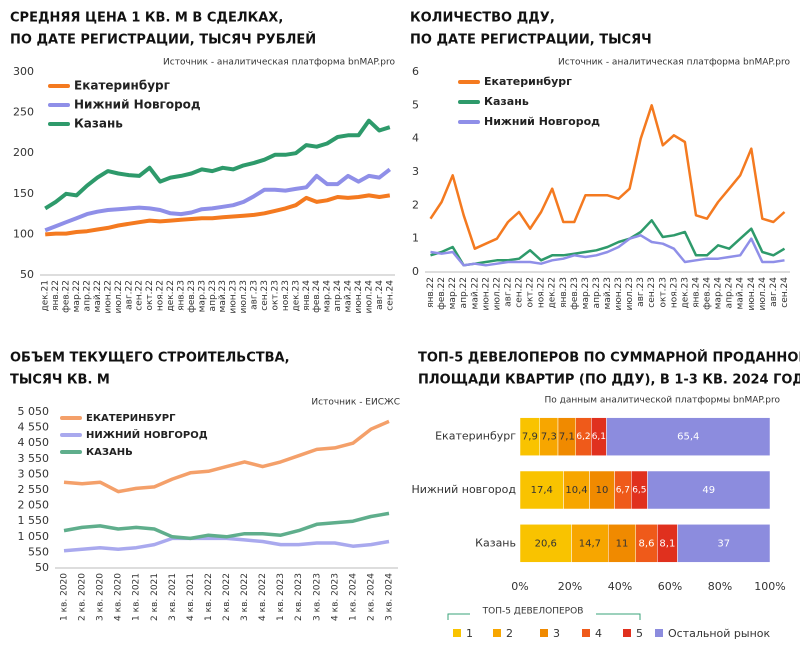 The width and height of the screenshot is (800, 657). Describe the element at coordinates (338, 296) in the screenshot. I see `x-tick-label: апр.24` at that location.